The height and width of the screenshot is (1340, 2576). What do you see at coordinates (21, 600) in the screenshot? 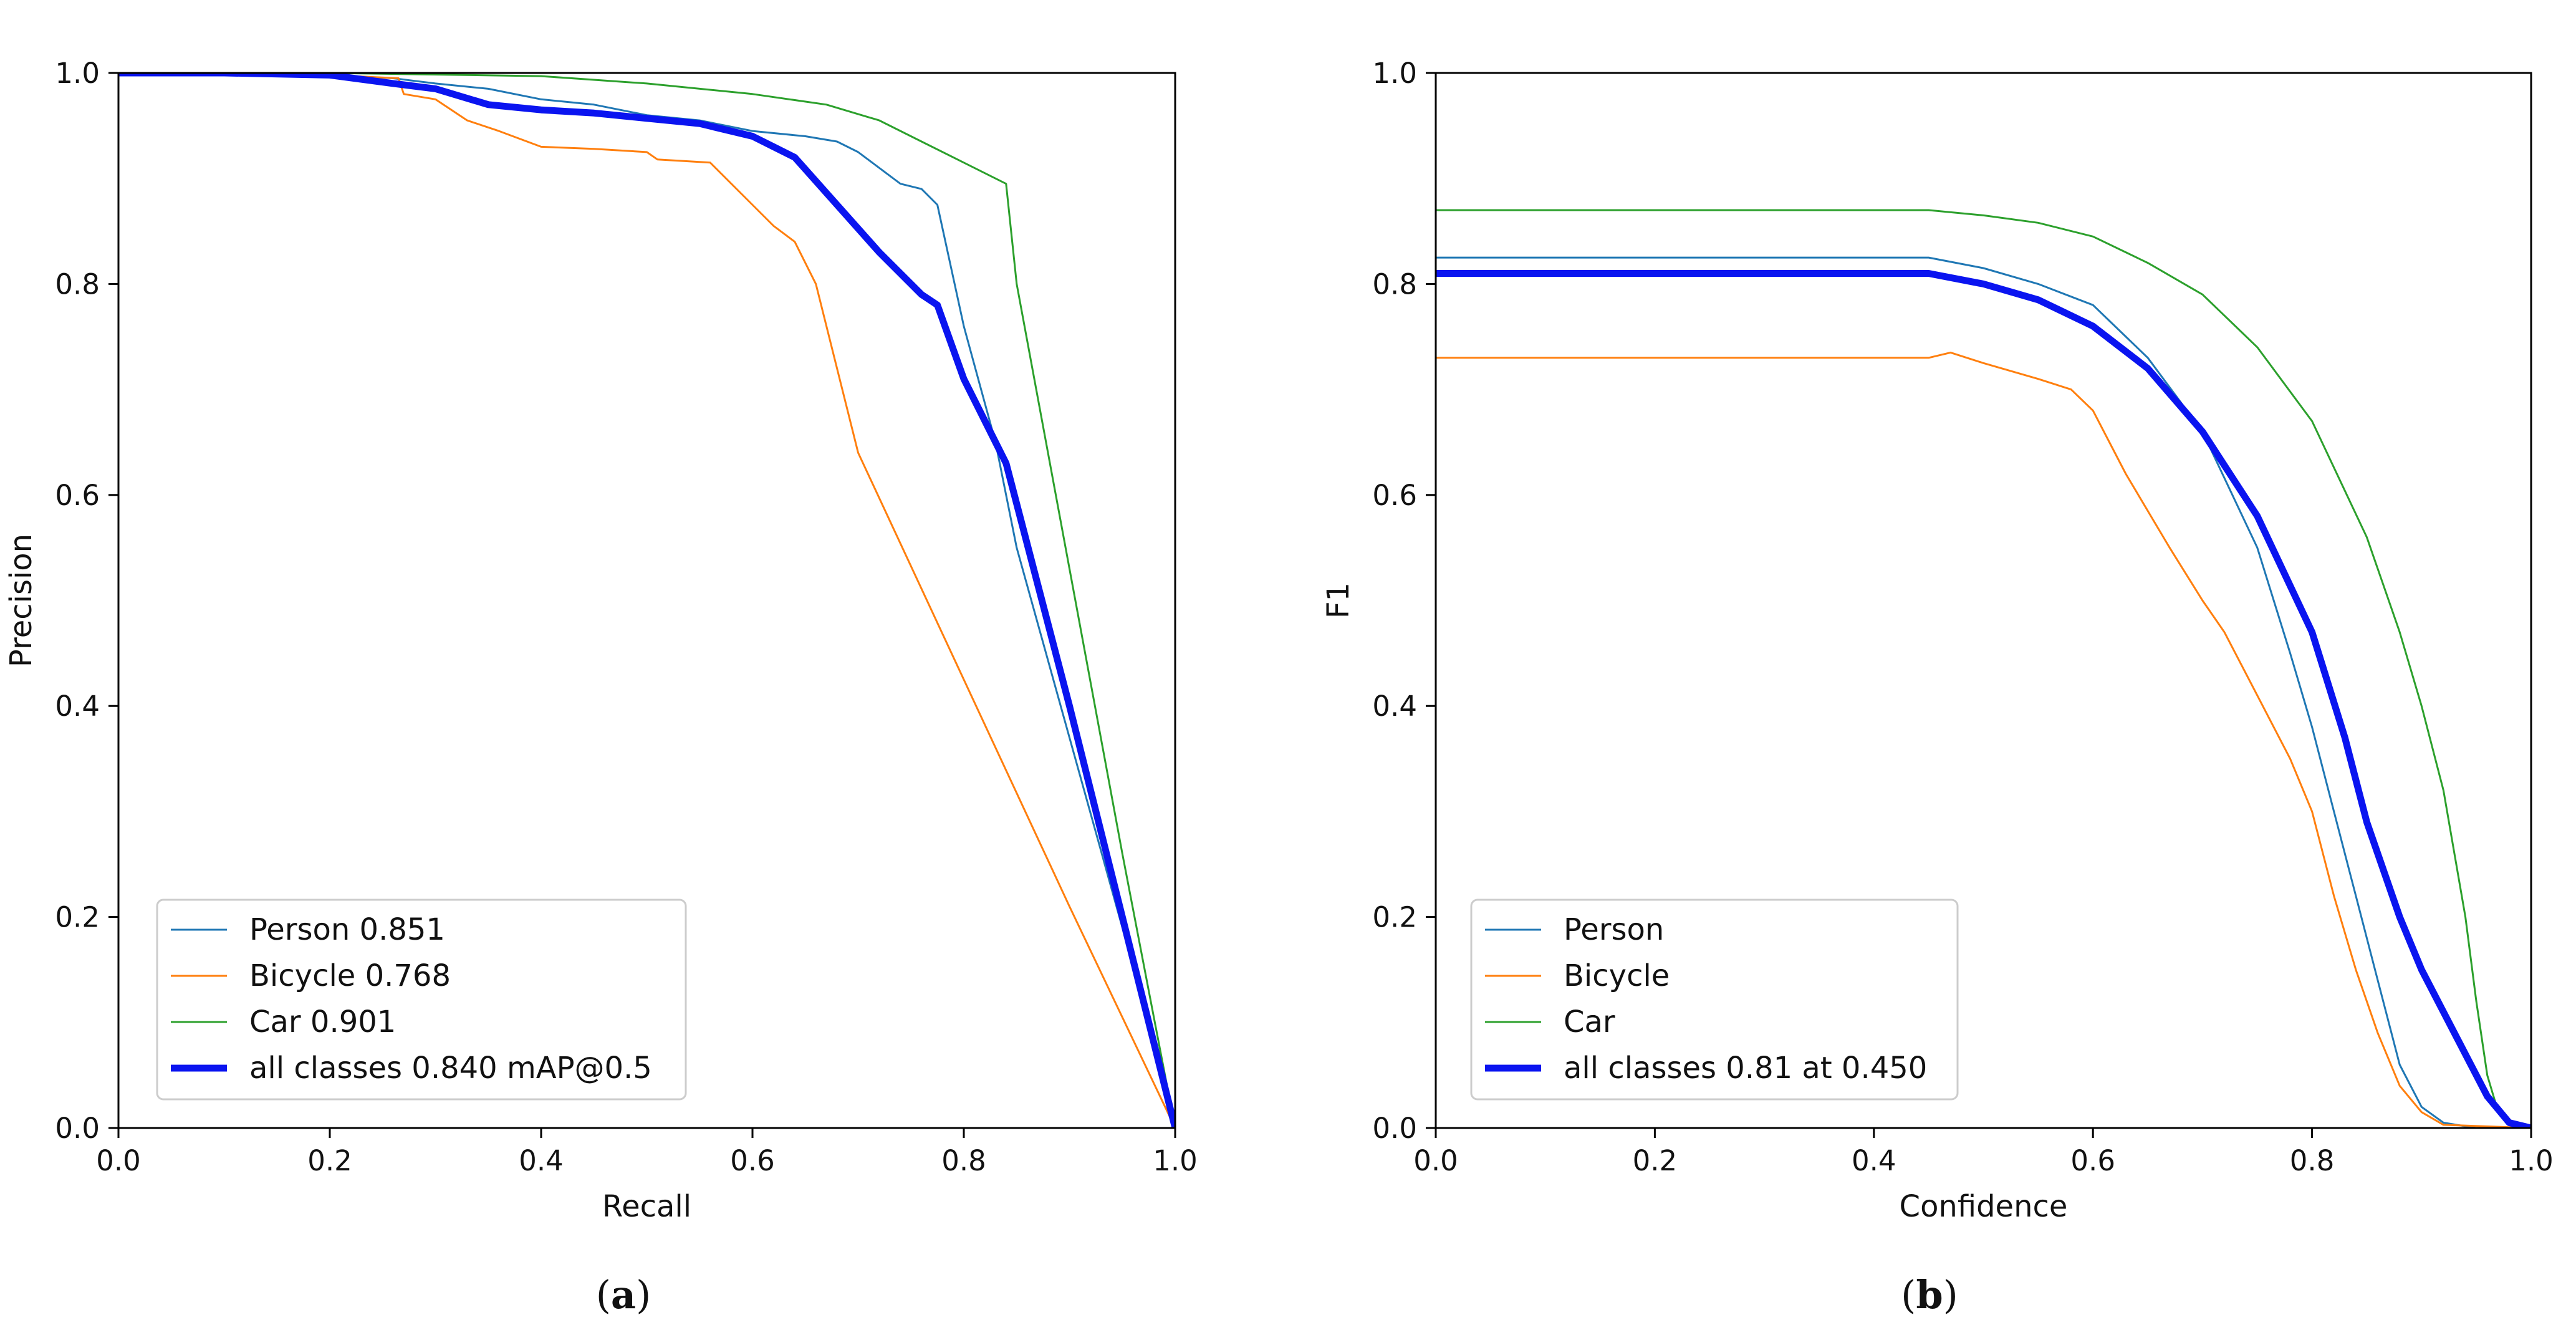
I see `y-axis-label: Precision` at bounding box center [21, 600].